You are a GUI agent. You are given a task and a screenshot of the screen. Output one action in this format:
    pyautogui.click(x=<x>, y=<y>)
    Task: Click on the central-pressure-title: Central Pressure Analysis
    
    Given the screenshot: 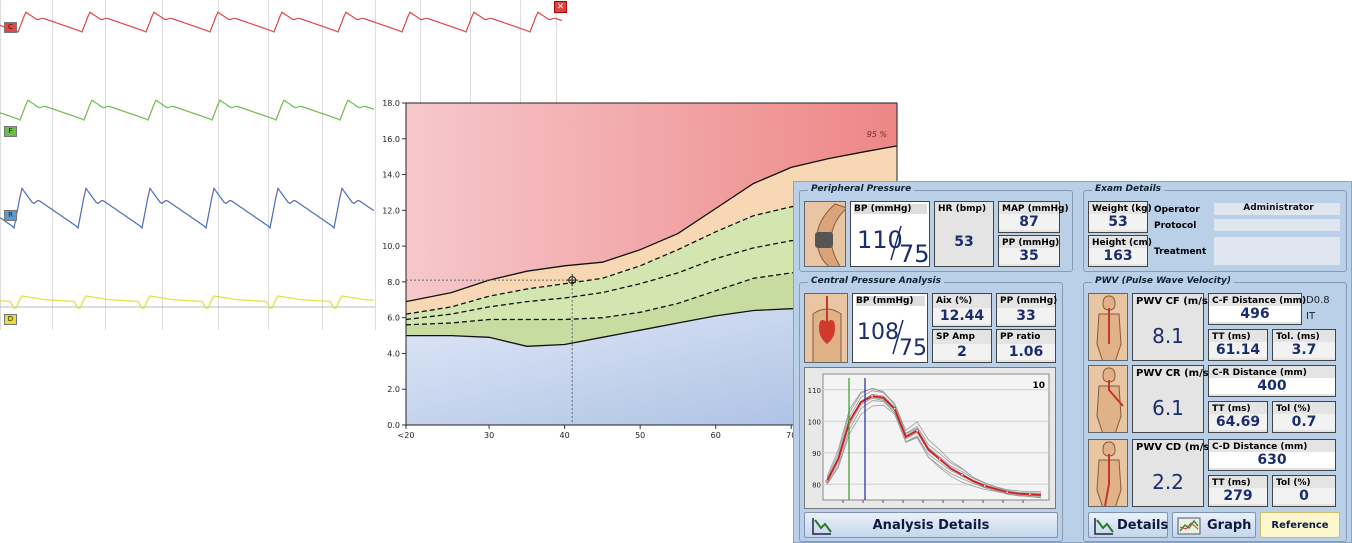 What is the action you would take?
    pyautogui.click(x=876, y=281)
    